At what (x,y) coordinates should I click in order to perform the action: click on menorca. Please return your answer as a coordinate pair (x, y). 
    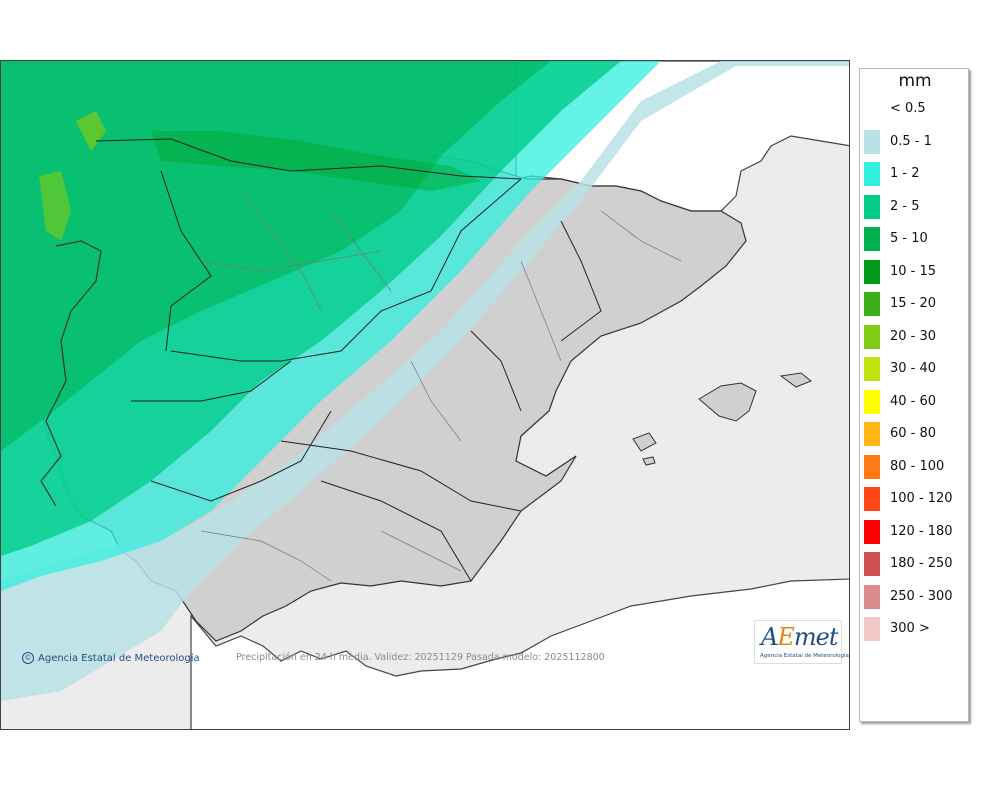
    Looking at the image, I should click on (795, 380).